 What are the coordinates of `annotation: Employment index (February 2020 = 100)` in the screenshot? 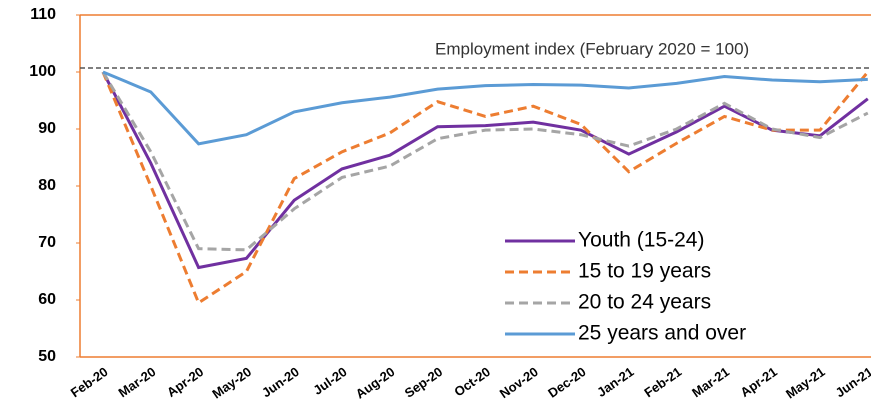 It's located at (592, 48).